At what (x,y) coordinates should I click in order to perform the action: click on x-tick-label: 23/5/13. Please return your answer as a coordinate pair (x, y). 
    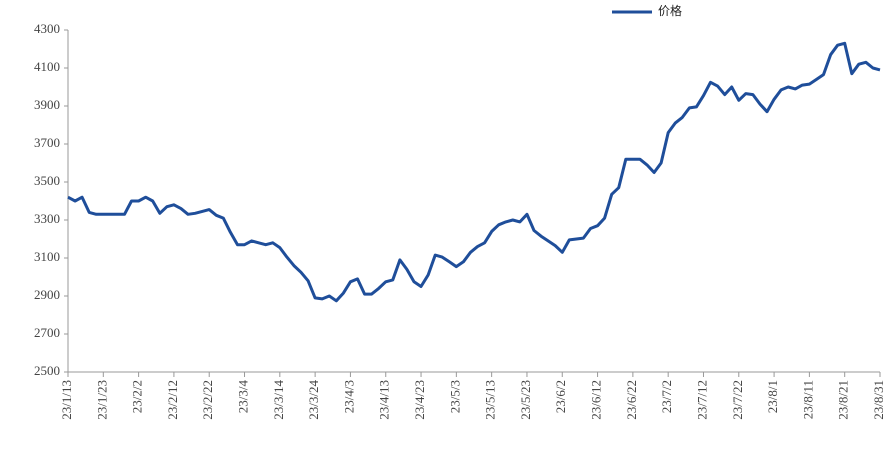
    Looking at the image, I should click on (490, 400).